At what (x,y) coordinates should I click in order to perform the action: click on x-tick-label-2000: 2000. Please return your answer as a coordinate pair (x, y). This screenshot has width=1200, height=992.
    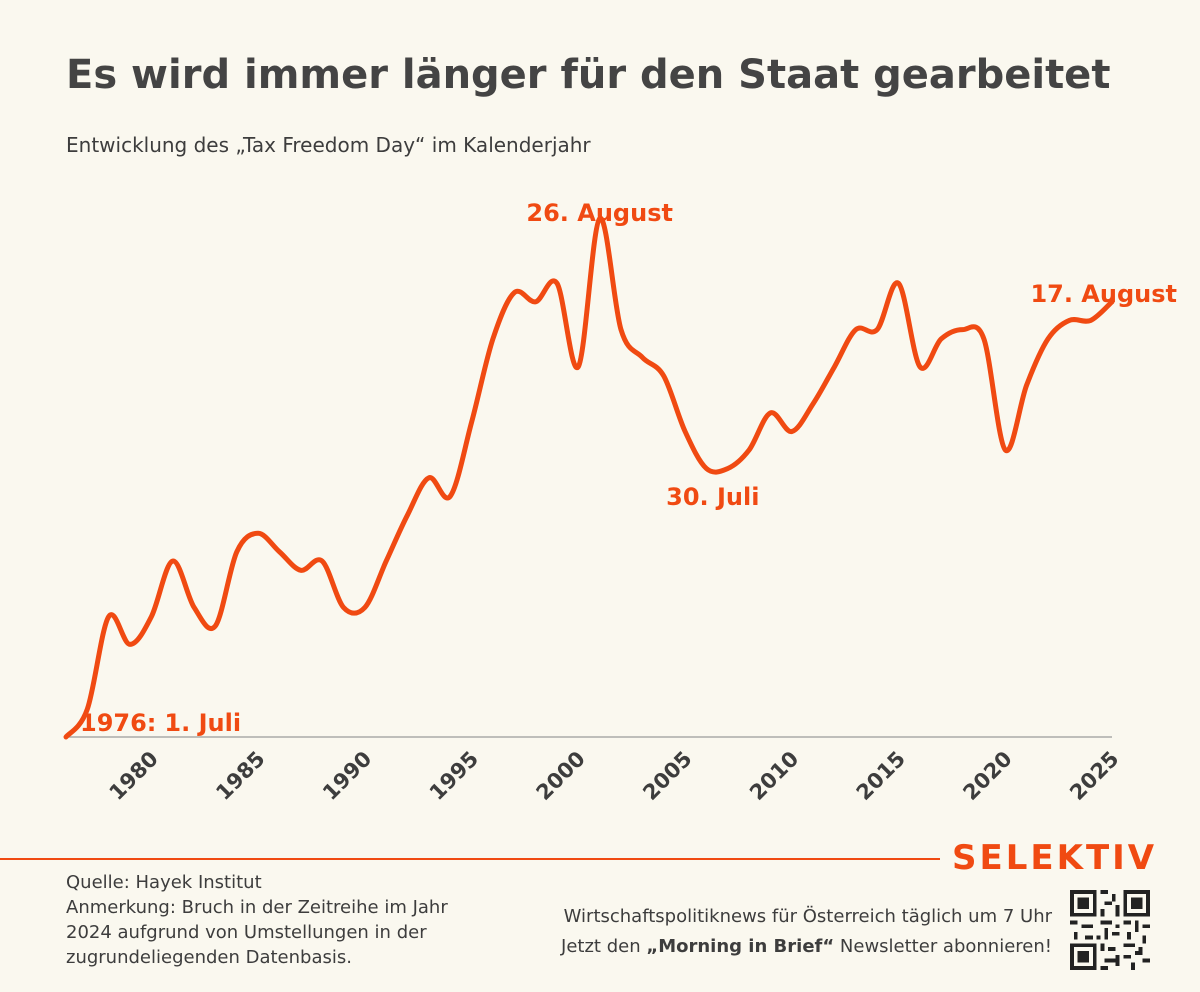
    Looking at the image, I should click on (561, 776).